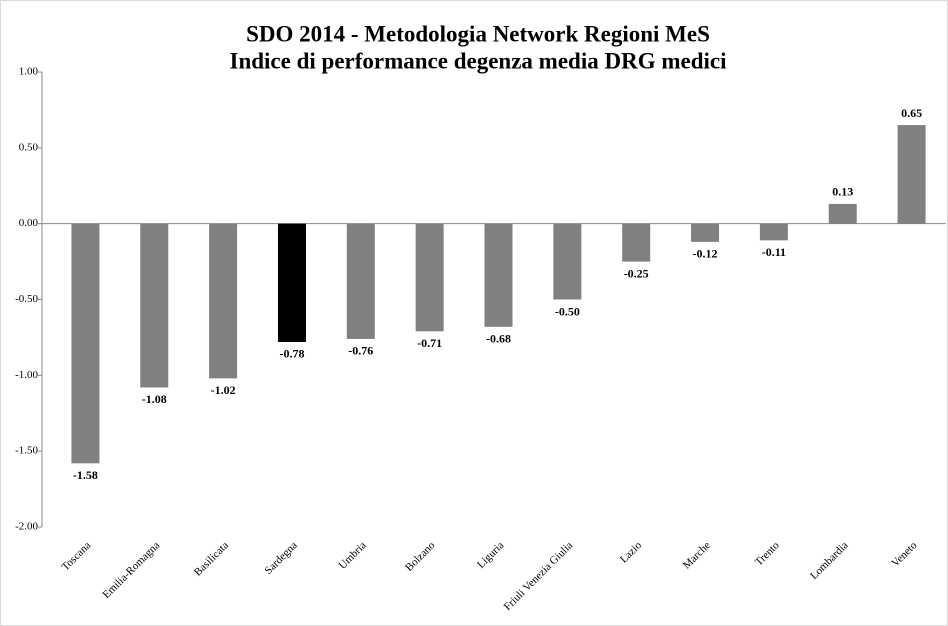 This screenshot has width=948, height=626. What do you see at coordinates (705, 254) in the screenshot?
I see `data-label: -0.12` at bounding box center [705, 254].